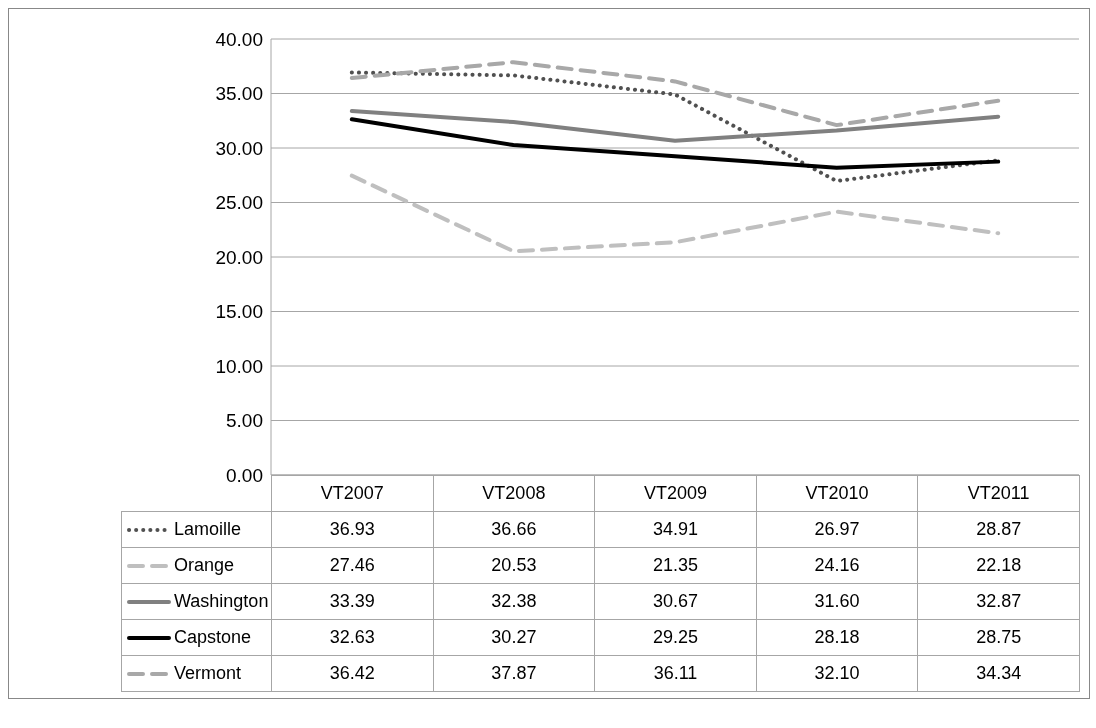 This screenshot has width=1096, height=728. What do you see at coordinates (221, 601) in the screenshot?
I see `legend-label: Washington` at bounding box center [221, 601].